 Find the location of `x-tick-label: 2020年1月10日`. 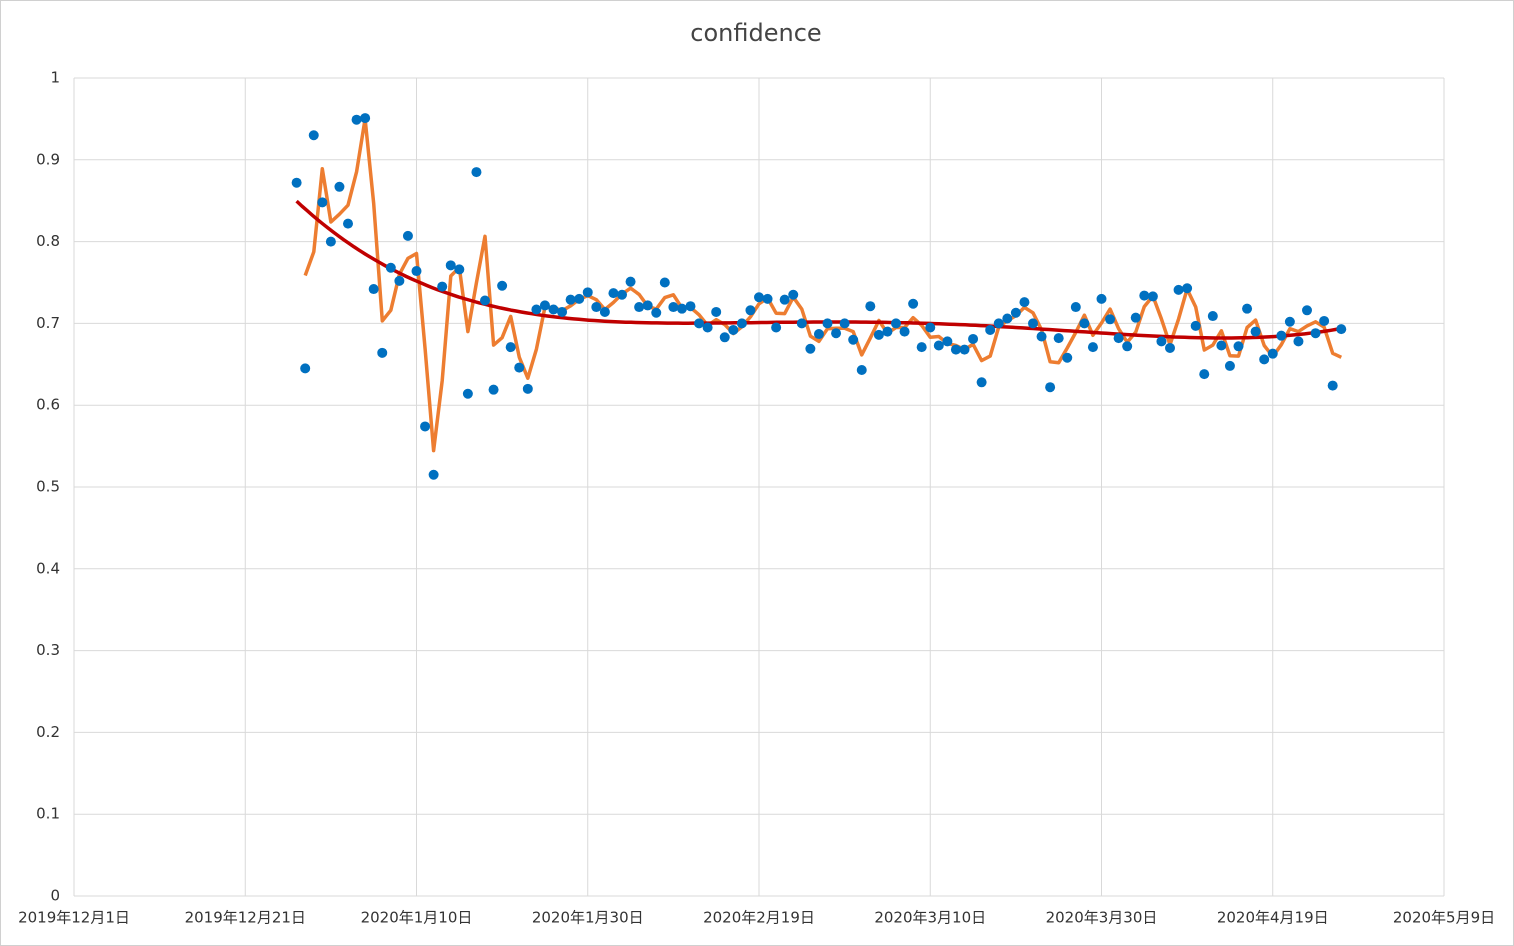

x-tick-label: 2020年1月10日 is located at coordinates (417, 918).